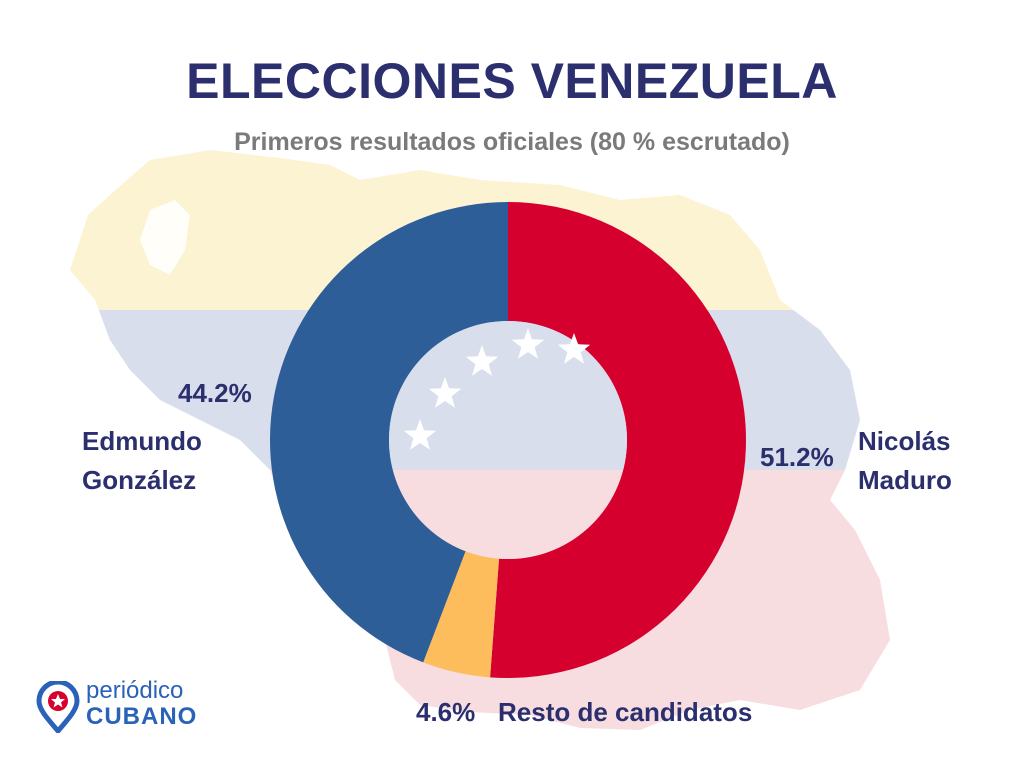 Image resolution: width=1024 pixels, height=768 pixels. What do you see at coordinates (512, 81) in the screenshot?
I see `chart-title: ELECCIONES VENEZUELA` at bounding box center [512, 81].